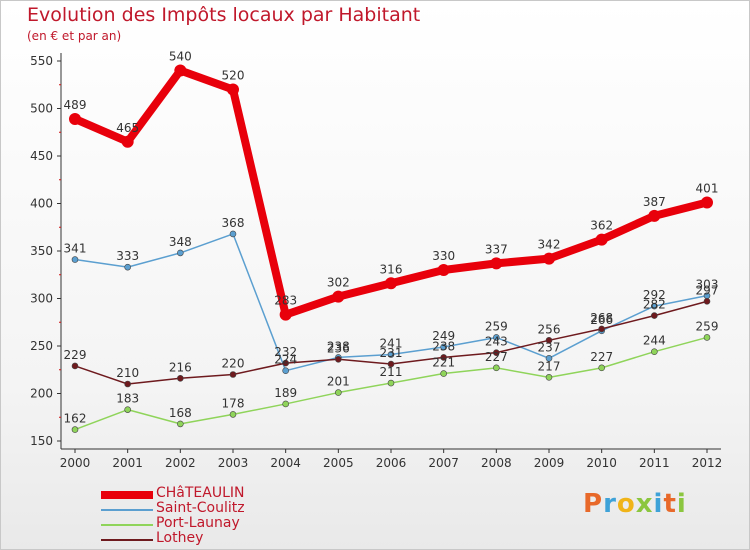 Image resolution: width=750 pixels, height=550 pixels. Describe the element at coordinates (443, 336) in the screenshot. I see `data-label-saint-coulitz: 249` at that location.